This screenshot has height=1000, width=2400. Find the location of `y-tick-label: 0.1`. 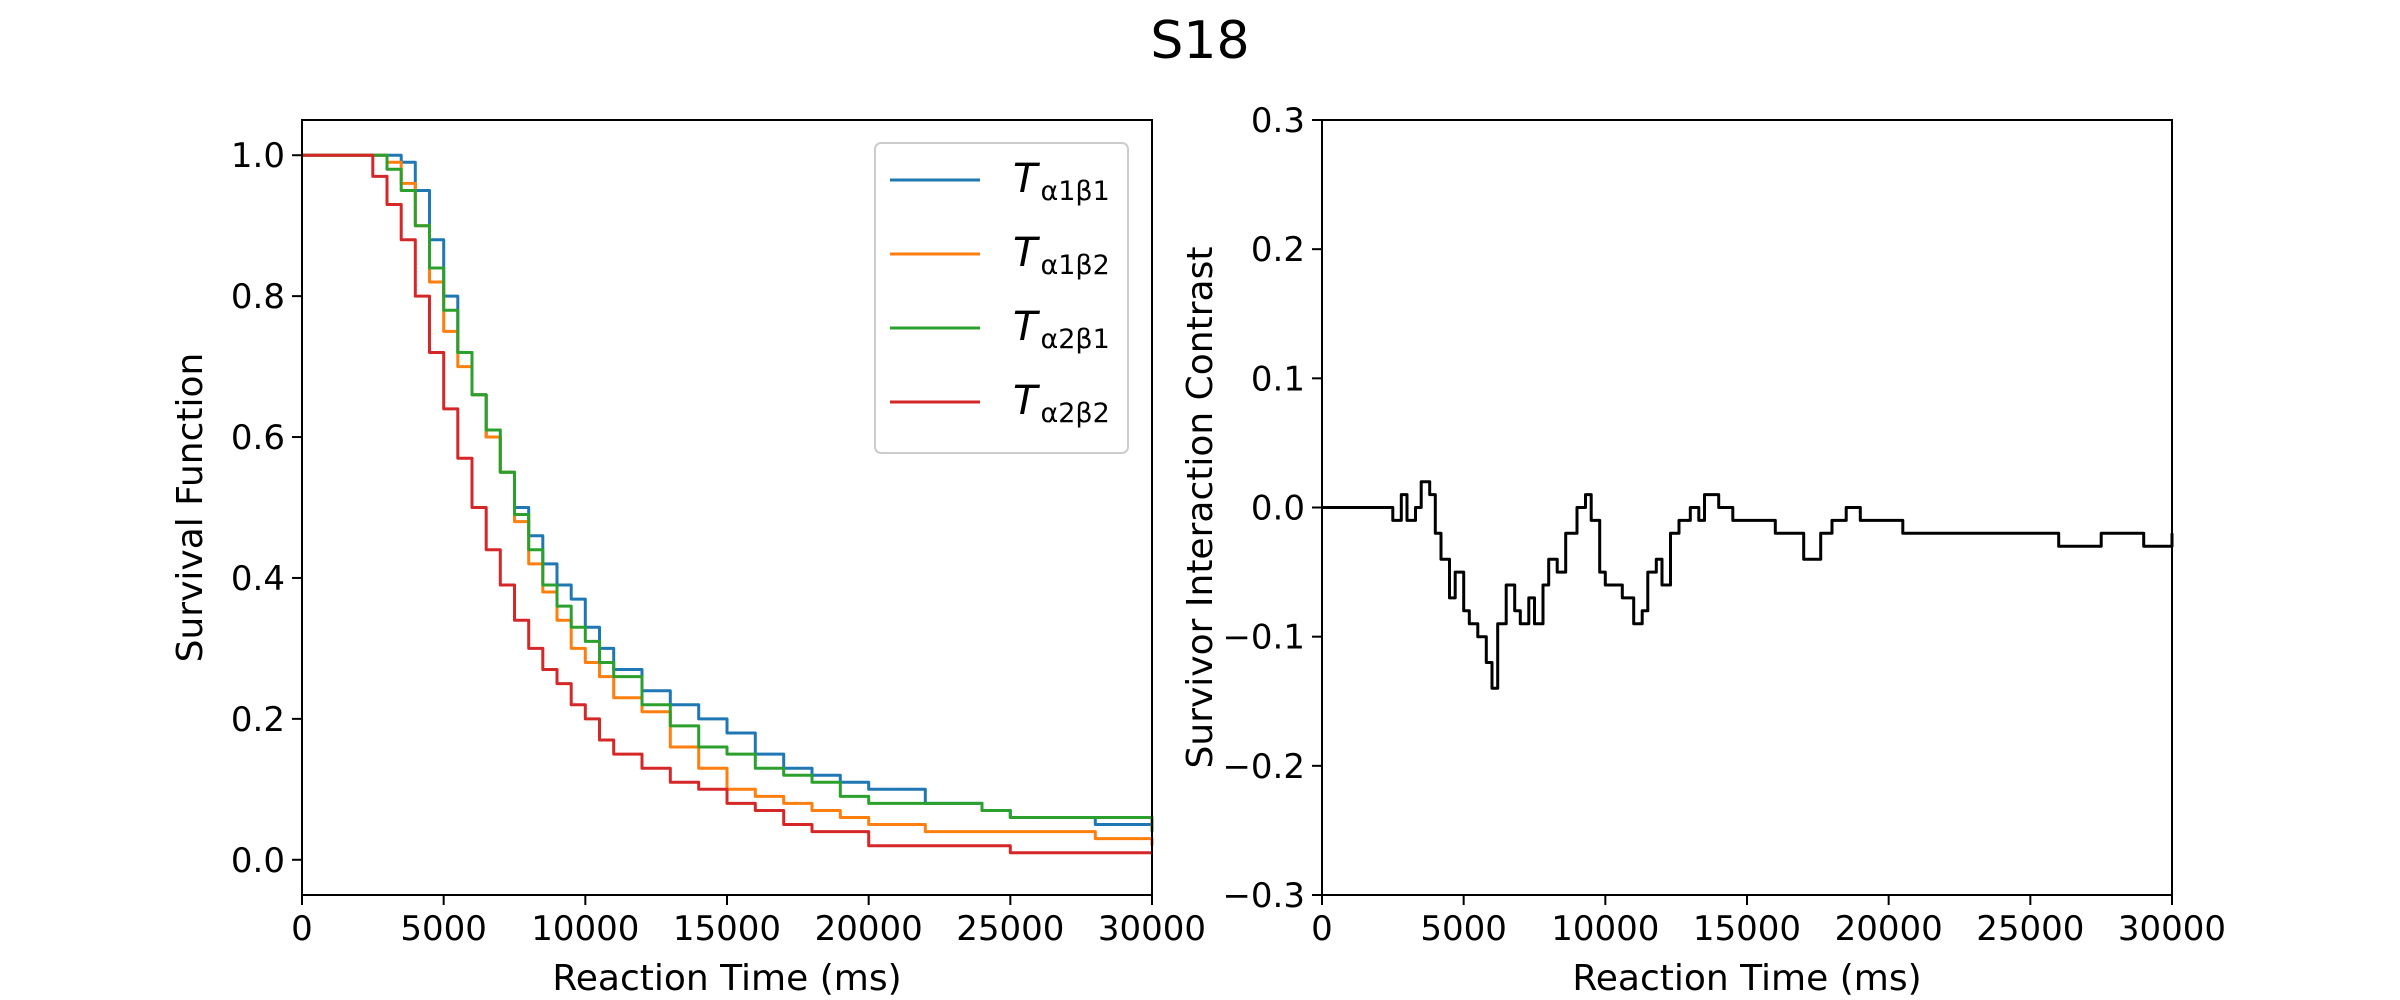

y-tick-label: 0.1 is located at coordinates (1278, 379).